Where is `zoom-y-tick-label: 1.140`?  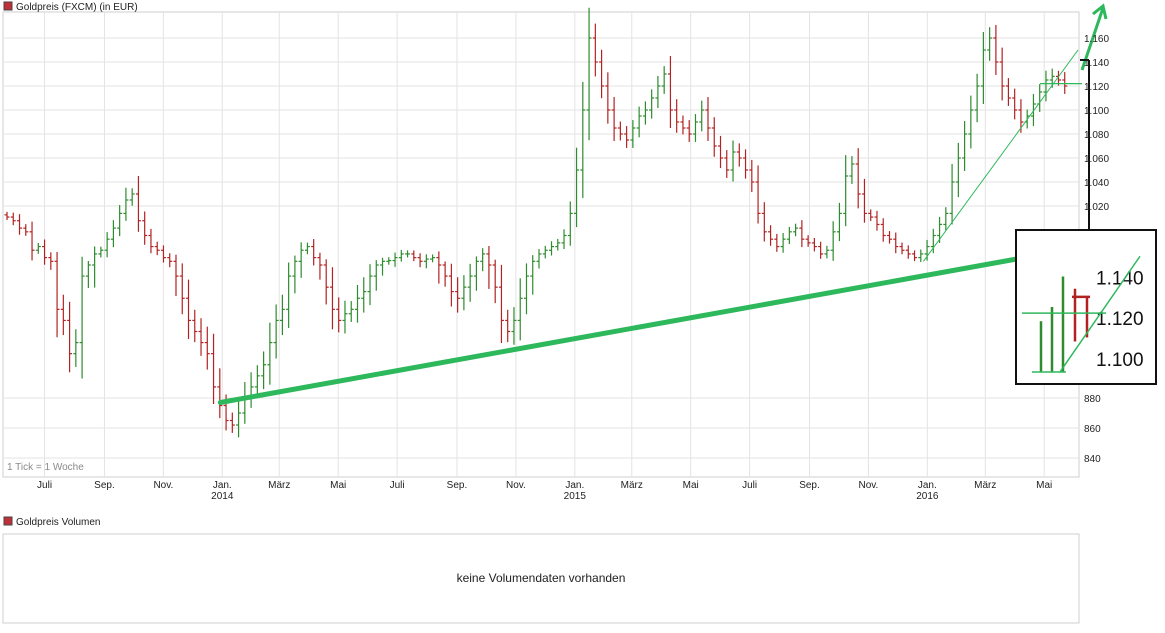 zoom-y-tick-label: 1.140 is located at coordinates (1120, 279).